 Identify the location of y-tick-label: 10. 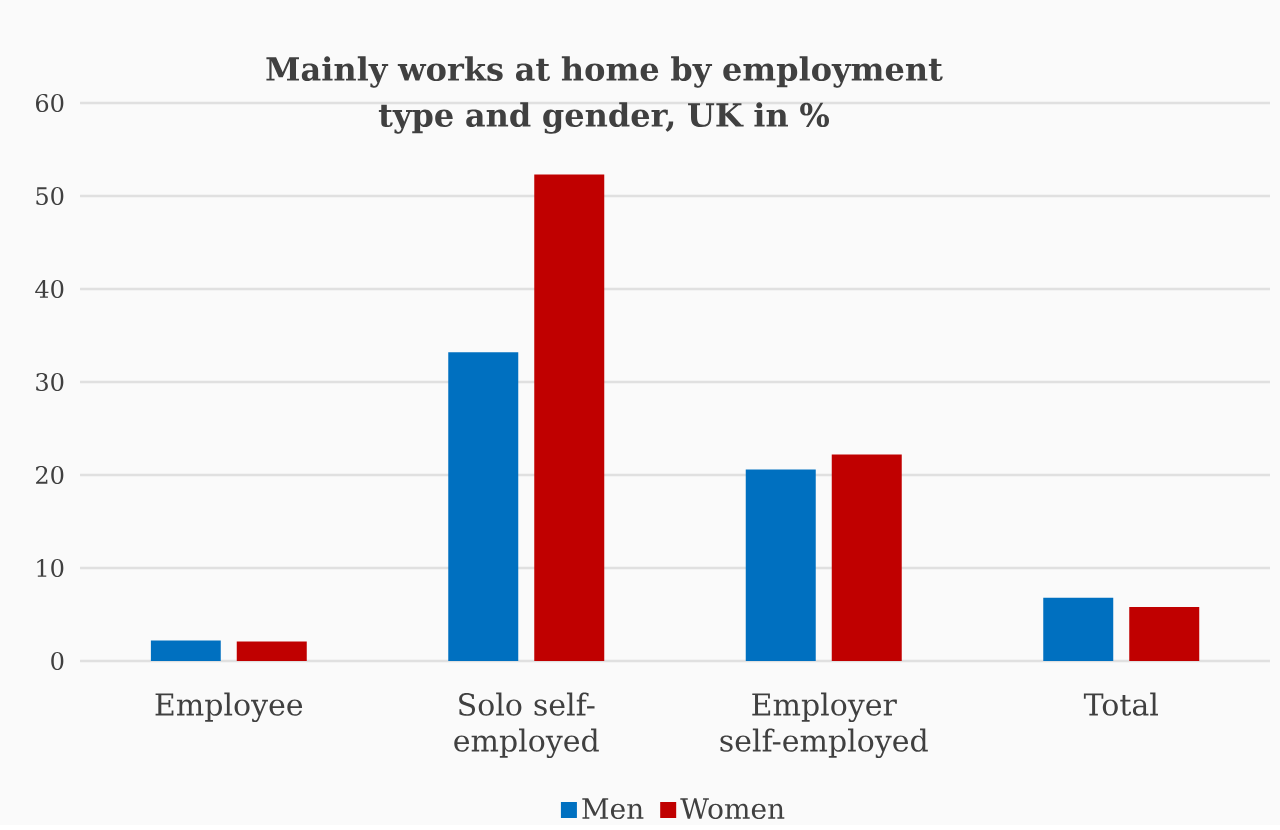
(50, 568).